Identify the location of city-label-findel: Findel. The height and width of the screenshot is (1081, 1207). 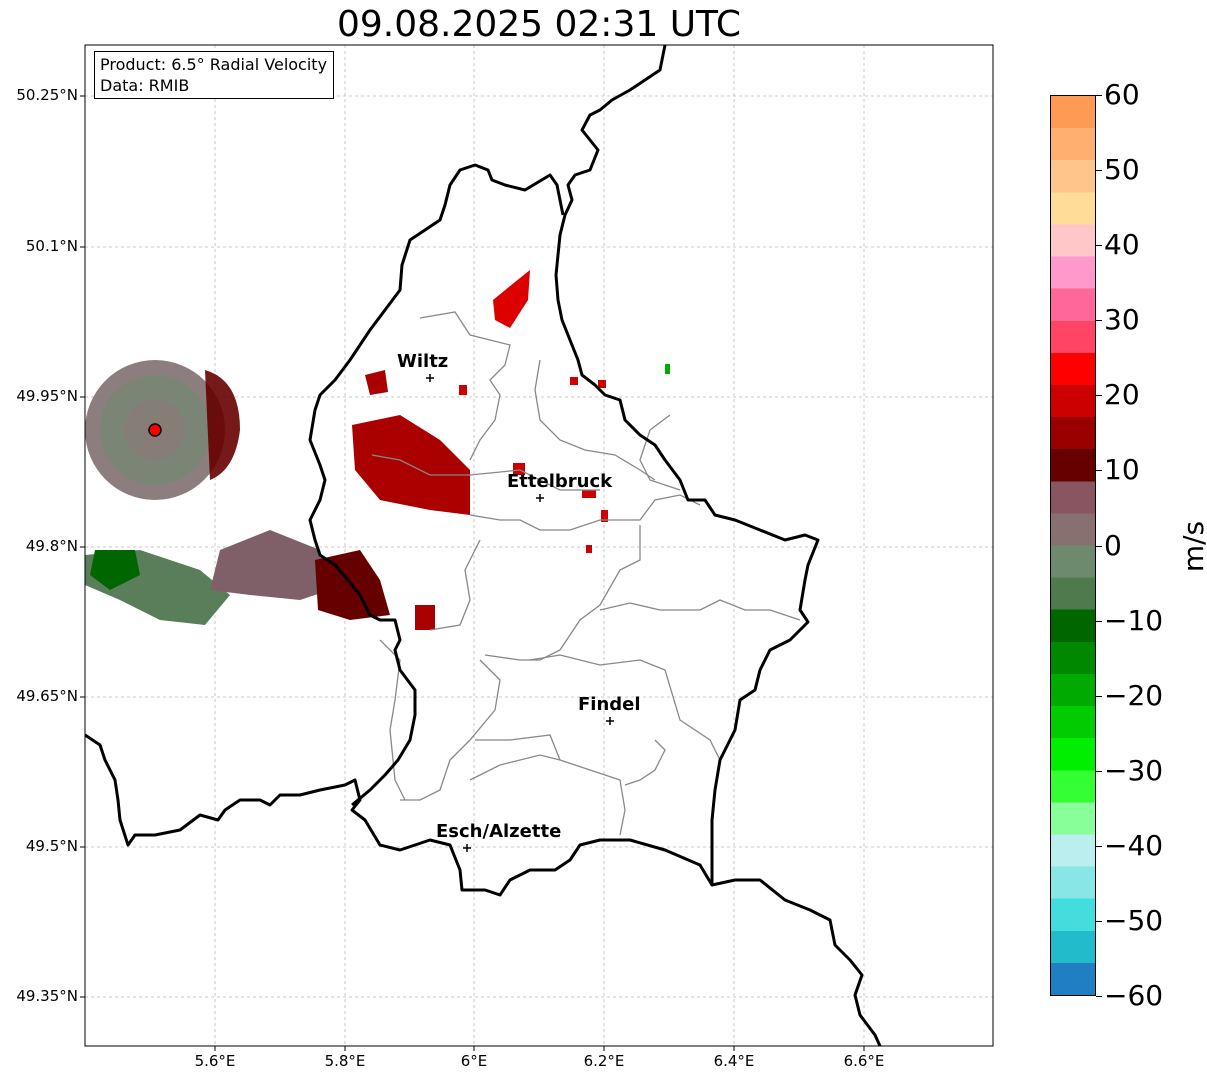
(609, 704).